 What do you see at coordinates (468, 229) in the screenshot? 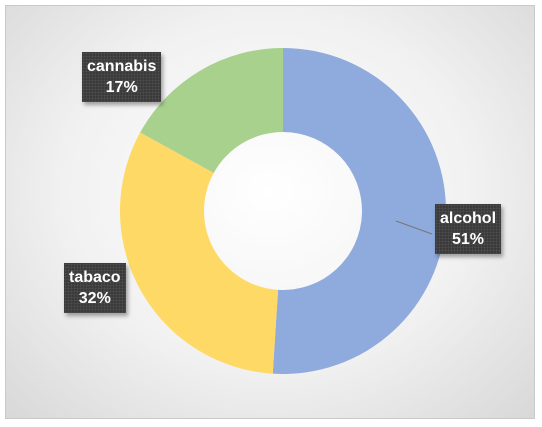
I see `data-label-alcohol: alcohol 51%` at bounding box center [468, 229].